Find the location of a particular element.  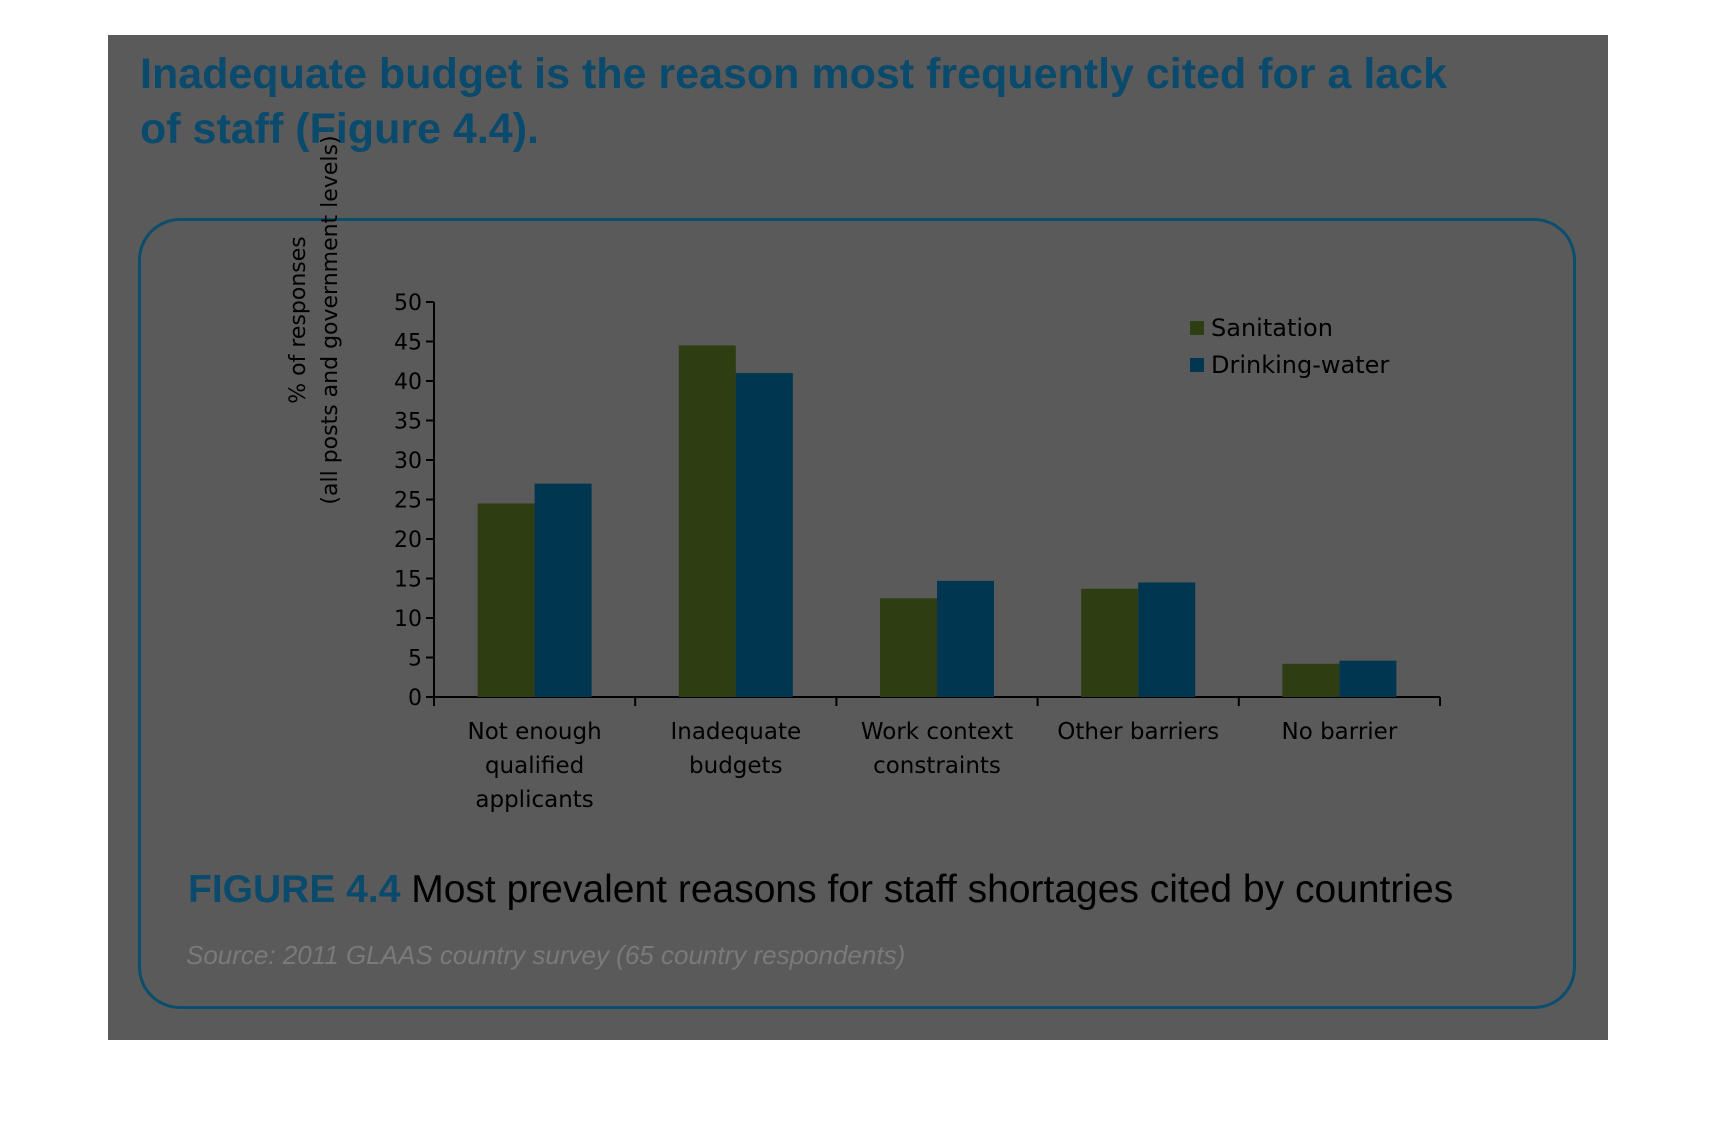

legend-item-drinking-water: Drinking-water is located at coordinates (1289, 364).